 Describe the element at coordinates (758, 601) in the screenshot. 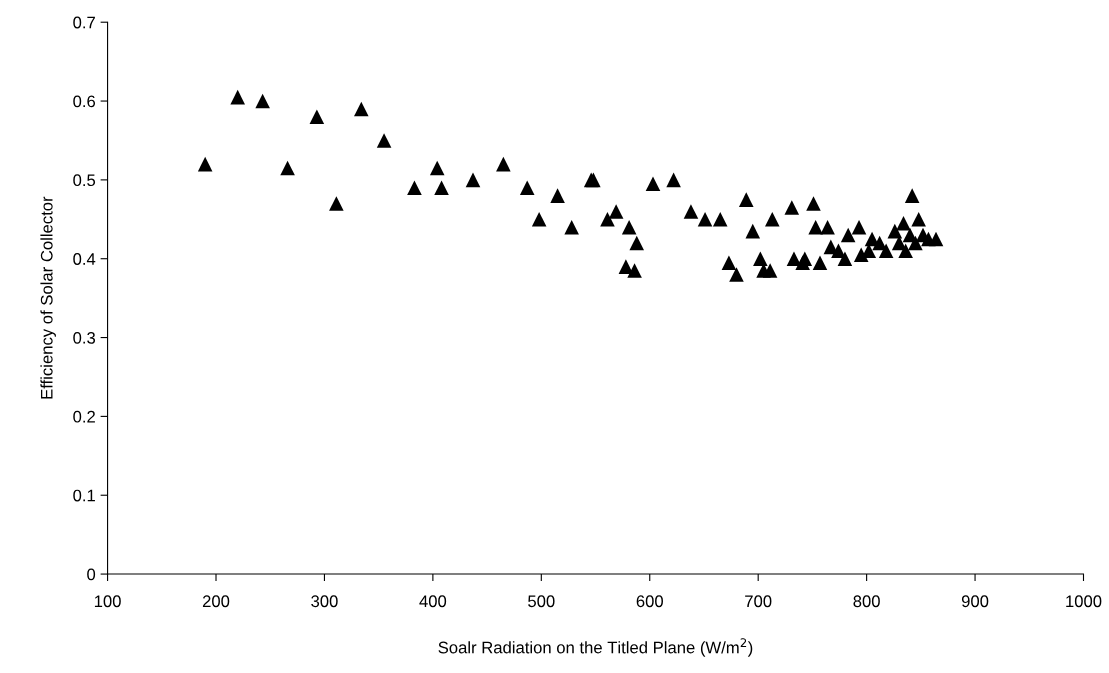

I see `x-tick-label: 700` at that location.